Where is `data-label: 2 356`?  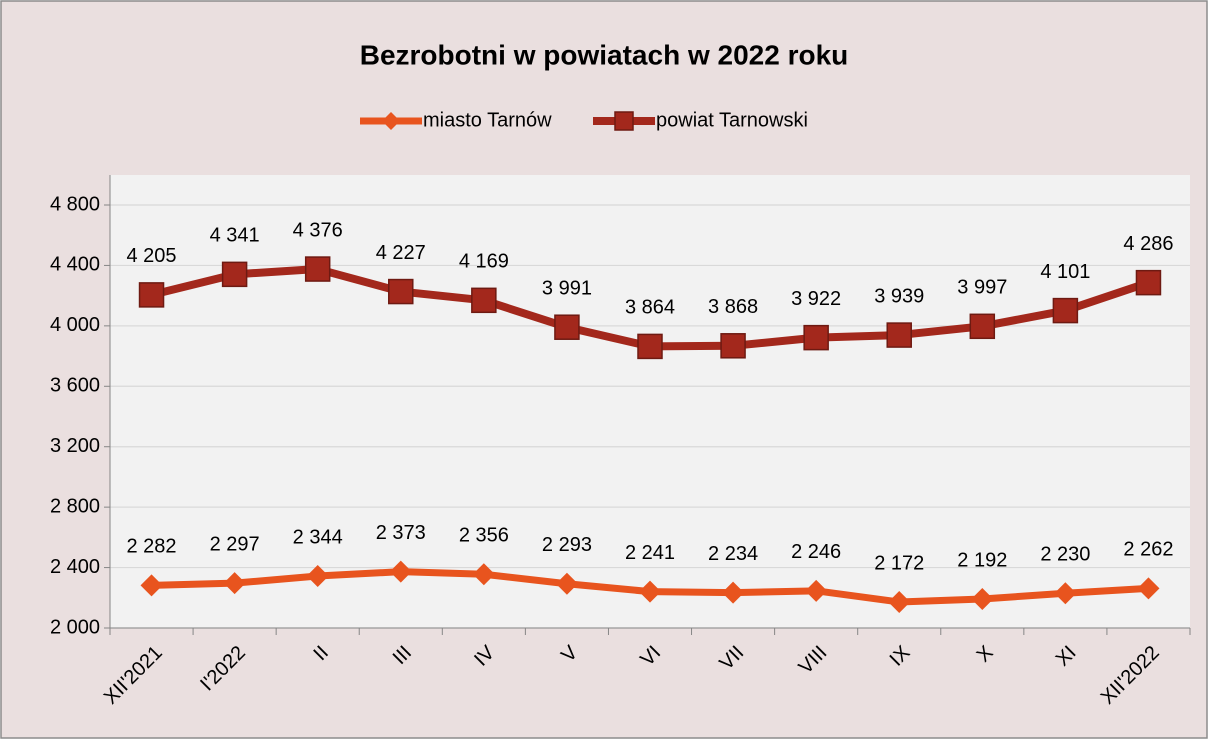
data-label: 2 356 is located at coordinates (484, 535).